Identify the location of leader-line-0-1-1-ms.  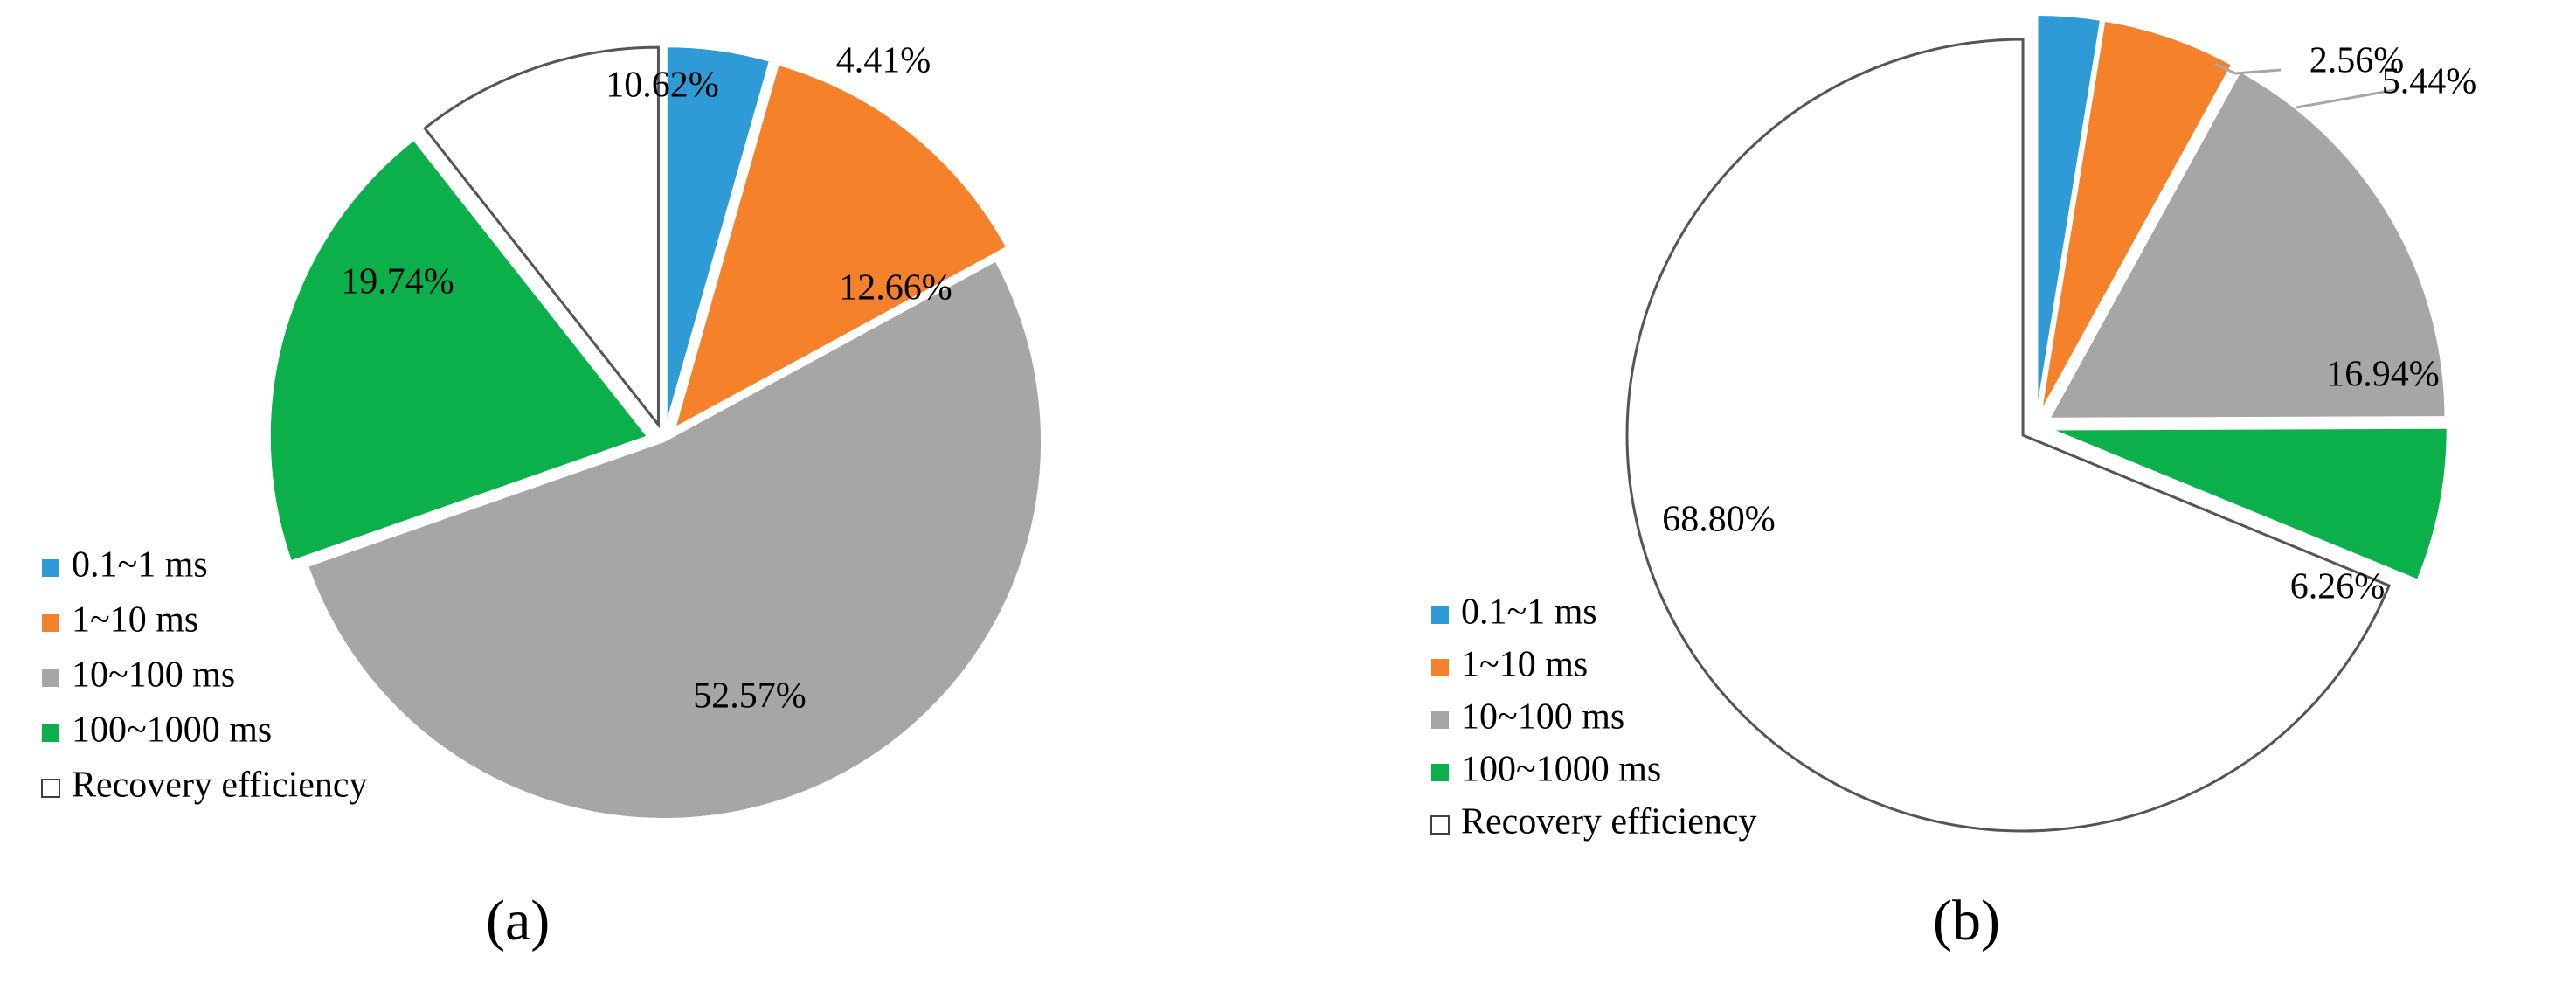
(2248, 68).